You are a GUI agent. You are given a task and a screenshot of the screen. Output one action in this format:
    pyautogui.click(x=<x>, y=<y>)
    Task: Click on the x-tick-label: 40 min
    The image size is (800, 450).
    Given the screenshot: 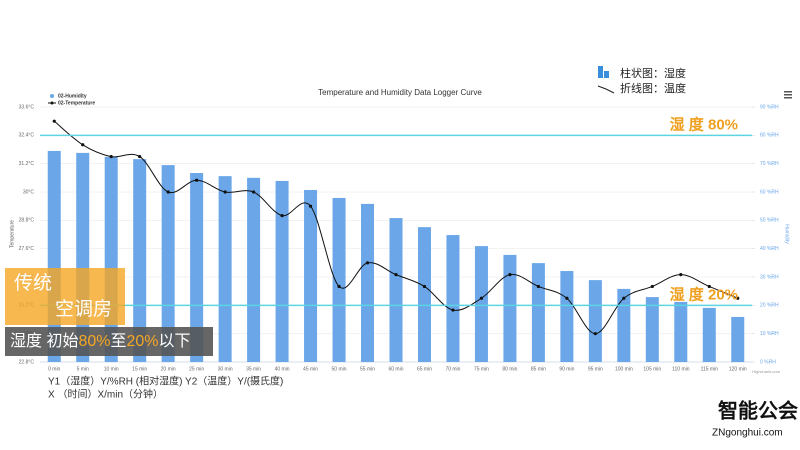 What is the action you would take?
    pyautogui.click(x=282, y=369)
    